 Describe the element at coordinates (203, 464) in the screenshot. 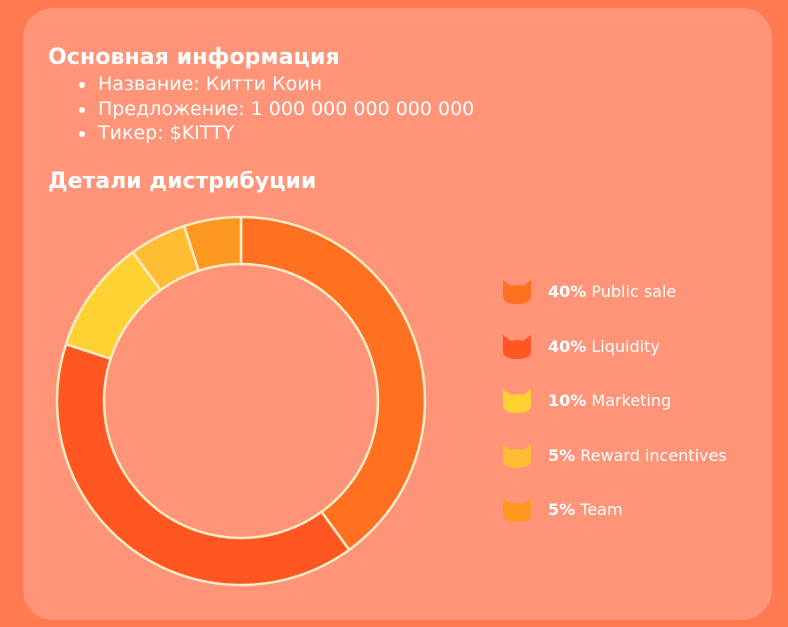

I see `donut-slice-liquidity` at that location.